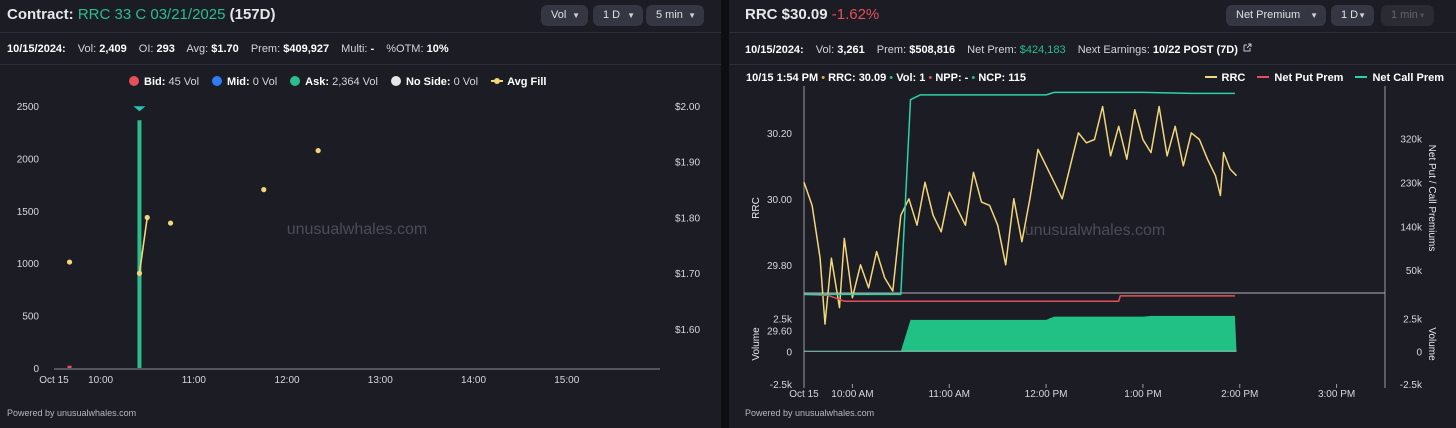 The height and width of the screenshot is (428, 1456). I want to click on legend-label: RRC, so click(1233, 78).